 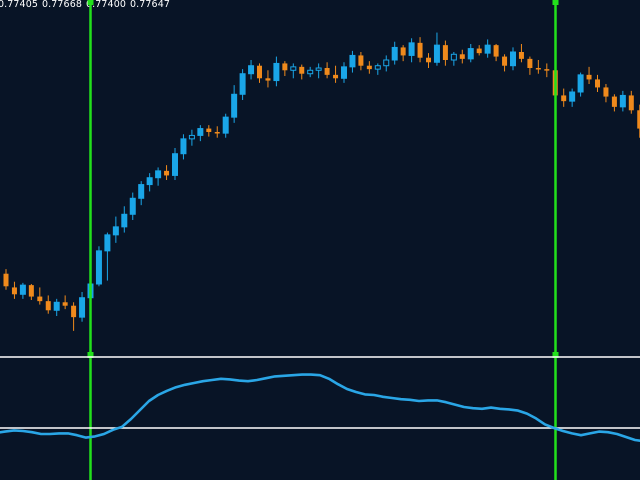 What do you see at coordinates (62, 5) in the screenshot?
I see `ohlc-high: 0.77668` at bounding box center [62, 5].